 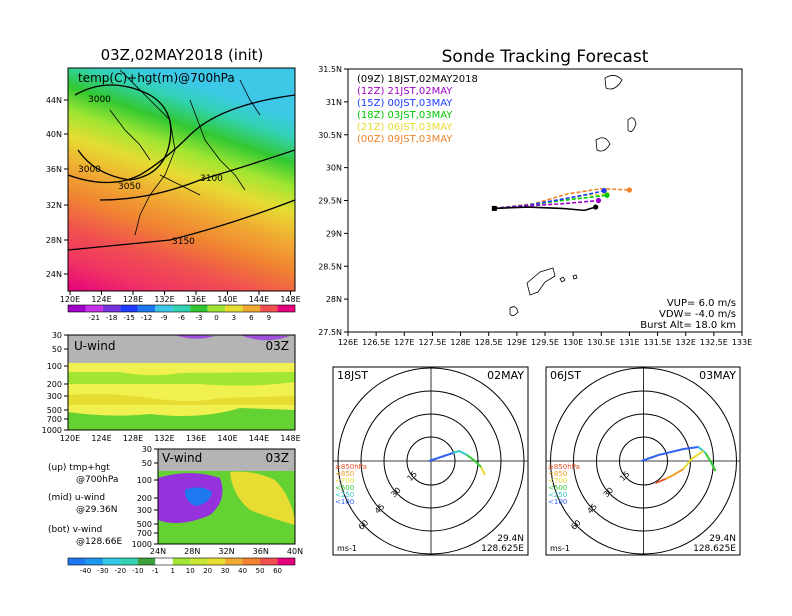 What do you see at coordinates (158, 551) in the screenshot?
I see `vwind-lat-label: 24N` at bounding box center [158, 551].